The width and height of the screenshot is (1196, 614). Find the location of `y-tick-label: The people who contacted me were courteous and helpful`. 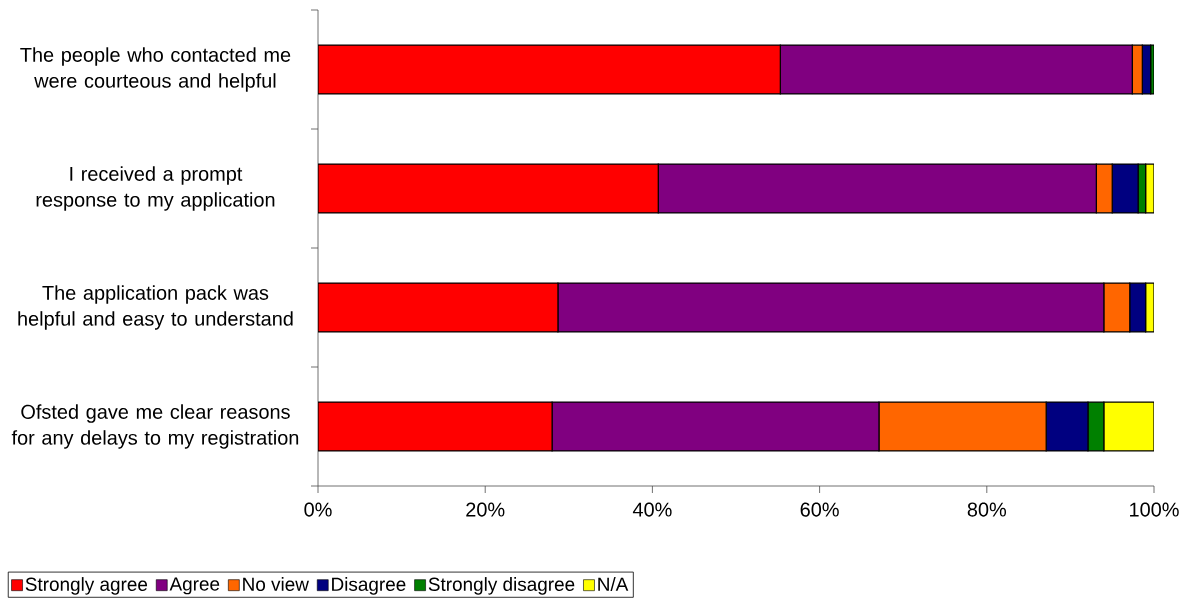

y-tick-label: The people who contacted me were courteous and helpful is located at coordinates (155, 69).